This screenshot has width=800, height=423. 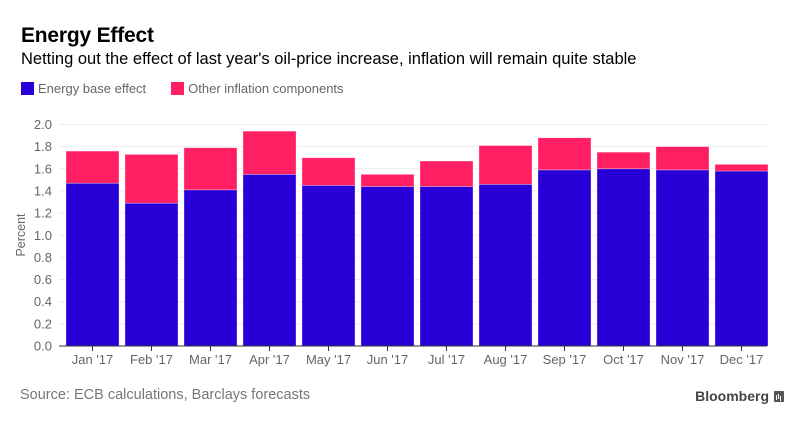 I want to click on legend-label-other: Other inflation components, so click(x=266, y=88).